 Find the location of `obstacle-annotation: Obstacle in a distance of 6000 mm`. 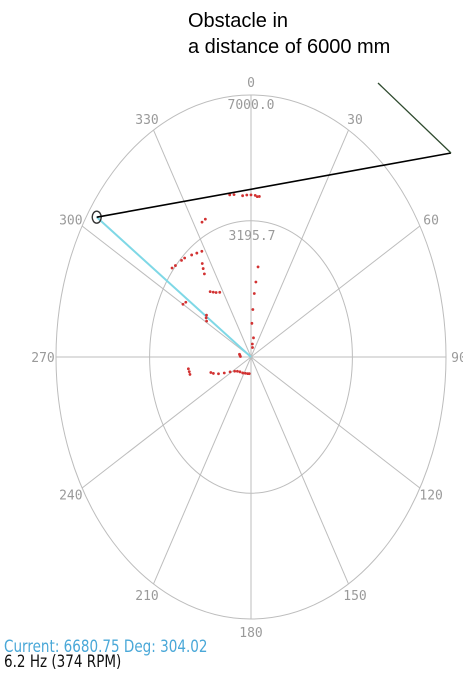

obstacle-annotation: Obstacle in a distance of 6000 mm is located at coordinates (323, 34).